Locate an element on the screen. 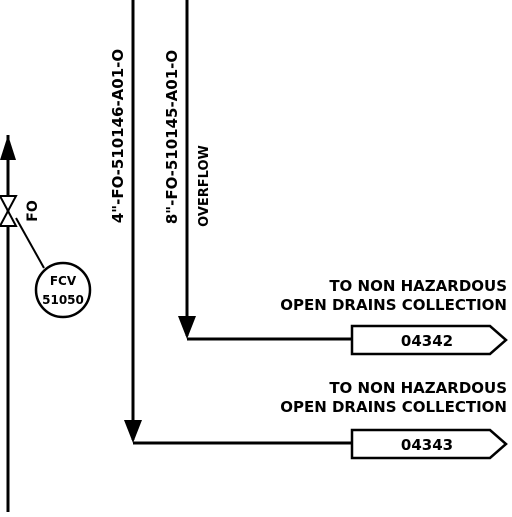 The height and width of the screenshot is (517, 512). line-number-4in: 4"-FO-510146-A01-O is located at coordinates (118, 136).